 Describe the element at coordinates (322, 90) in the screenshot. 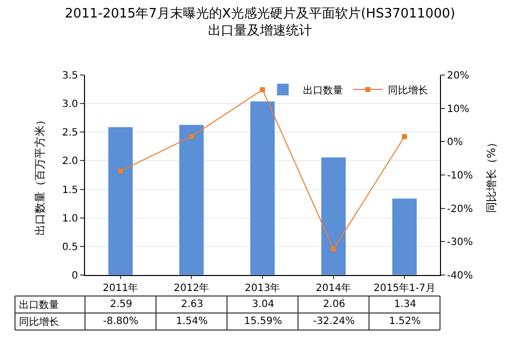

I see `legend-label: 出口数量` at that location.